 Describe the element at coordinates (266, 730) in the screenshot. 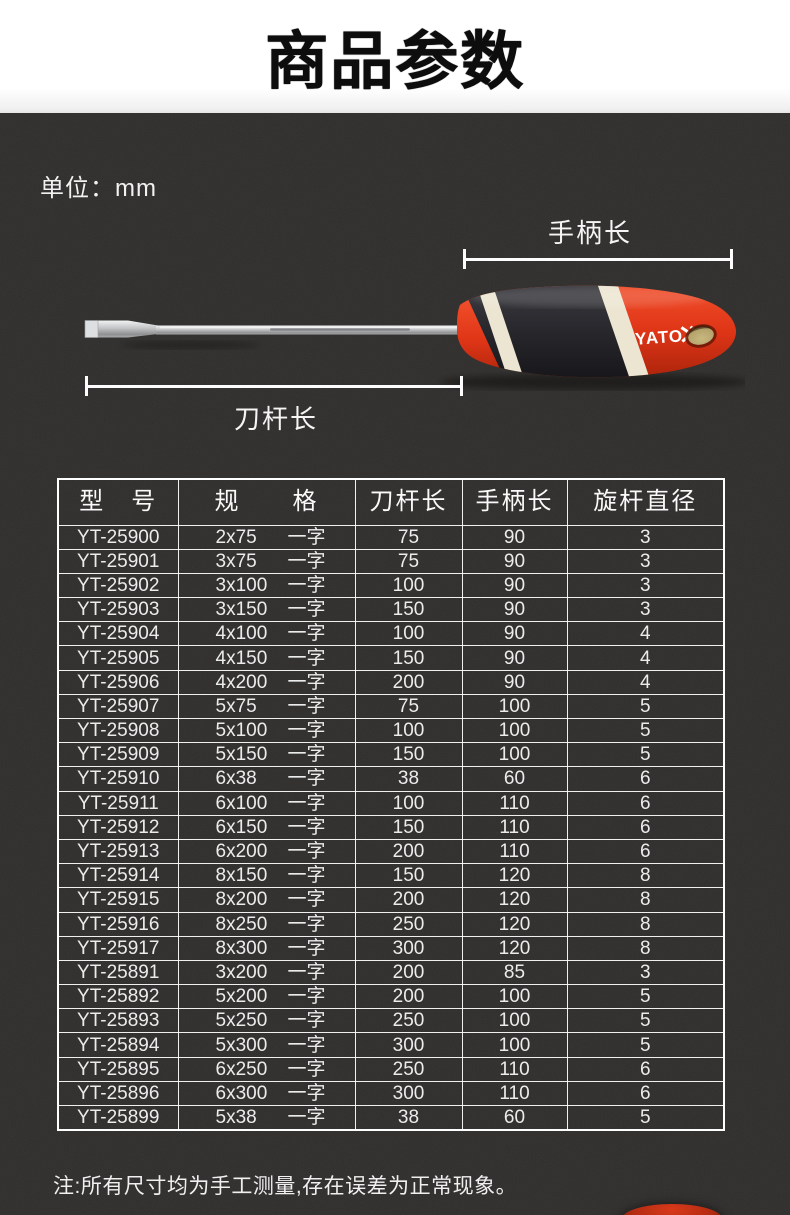

I see `cell-spec: 5x100 一字` at that location.